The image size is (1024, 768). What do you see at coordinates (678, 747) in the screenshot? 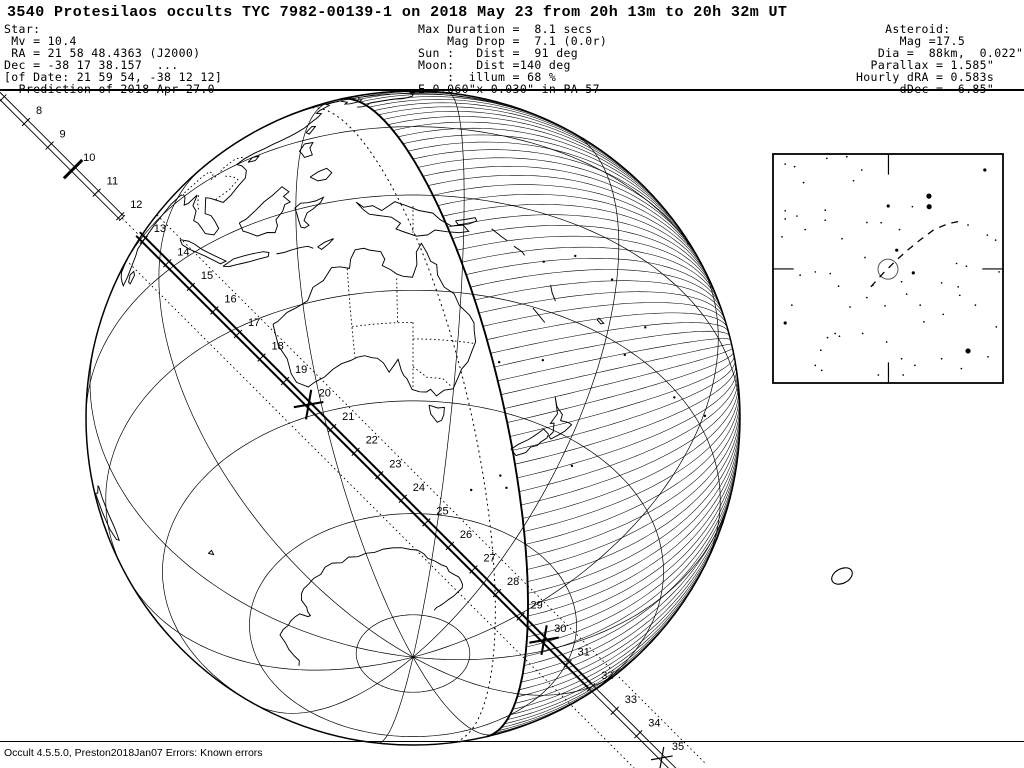
I see `path-minute-label: 35` at bounding box center [678, 747].